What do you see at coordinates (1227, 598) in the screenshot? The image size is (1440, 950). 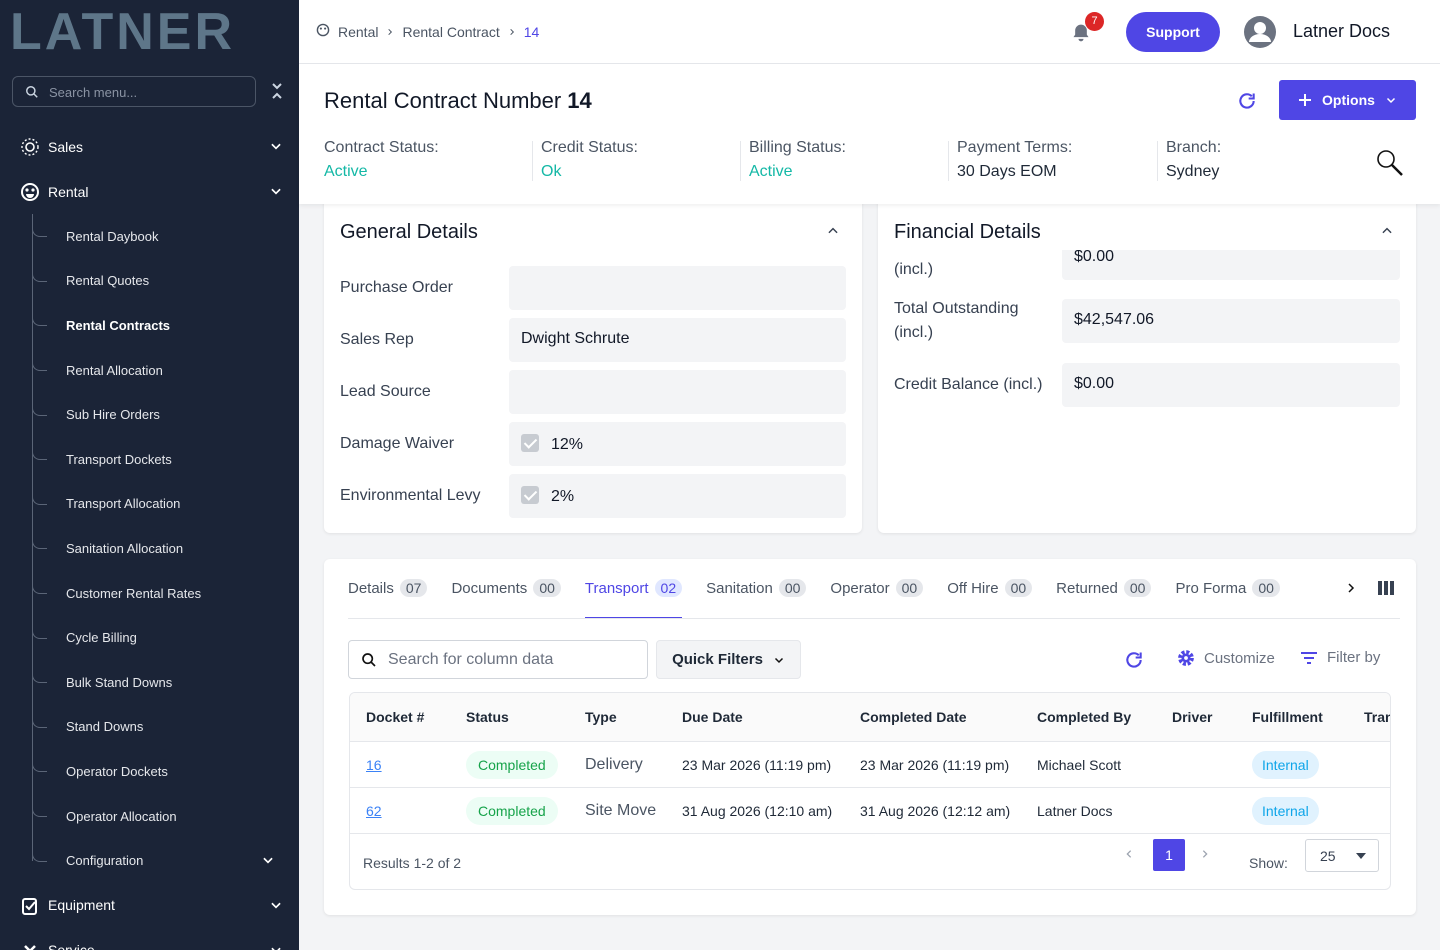 I see `tab: Pro Forma 00` at bounding box center [1227, 598].